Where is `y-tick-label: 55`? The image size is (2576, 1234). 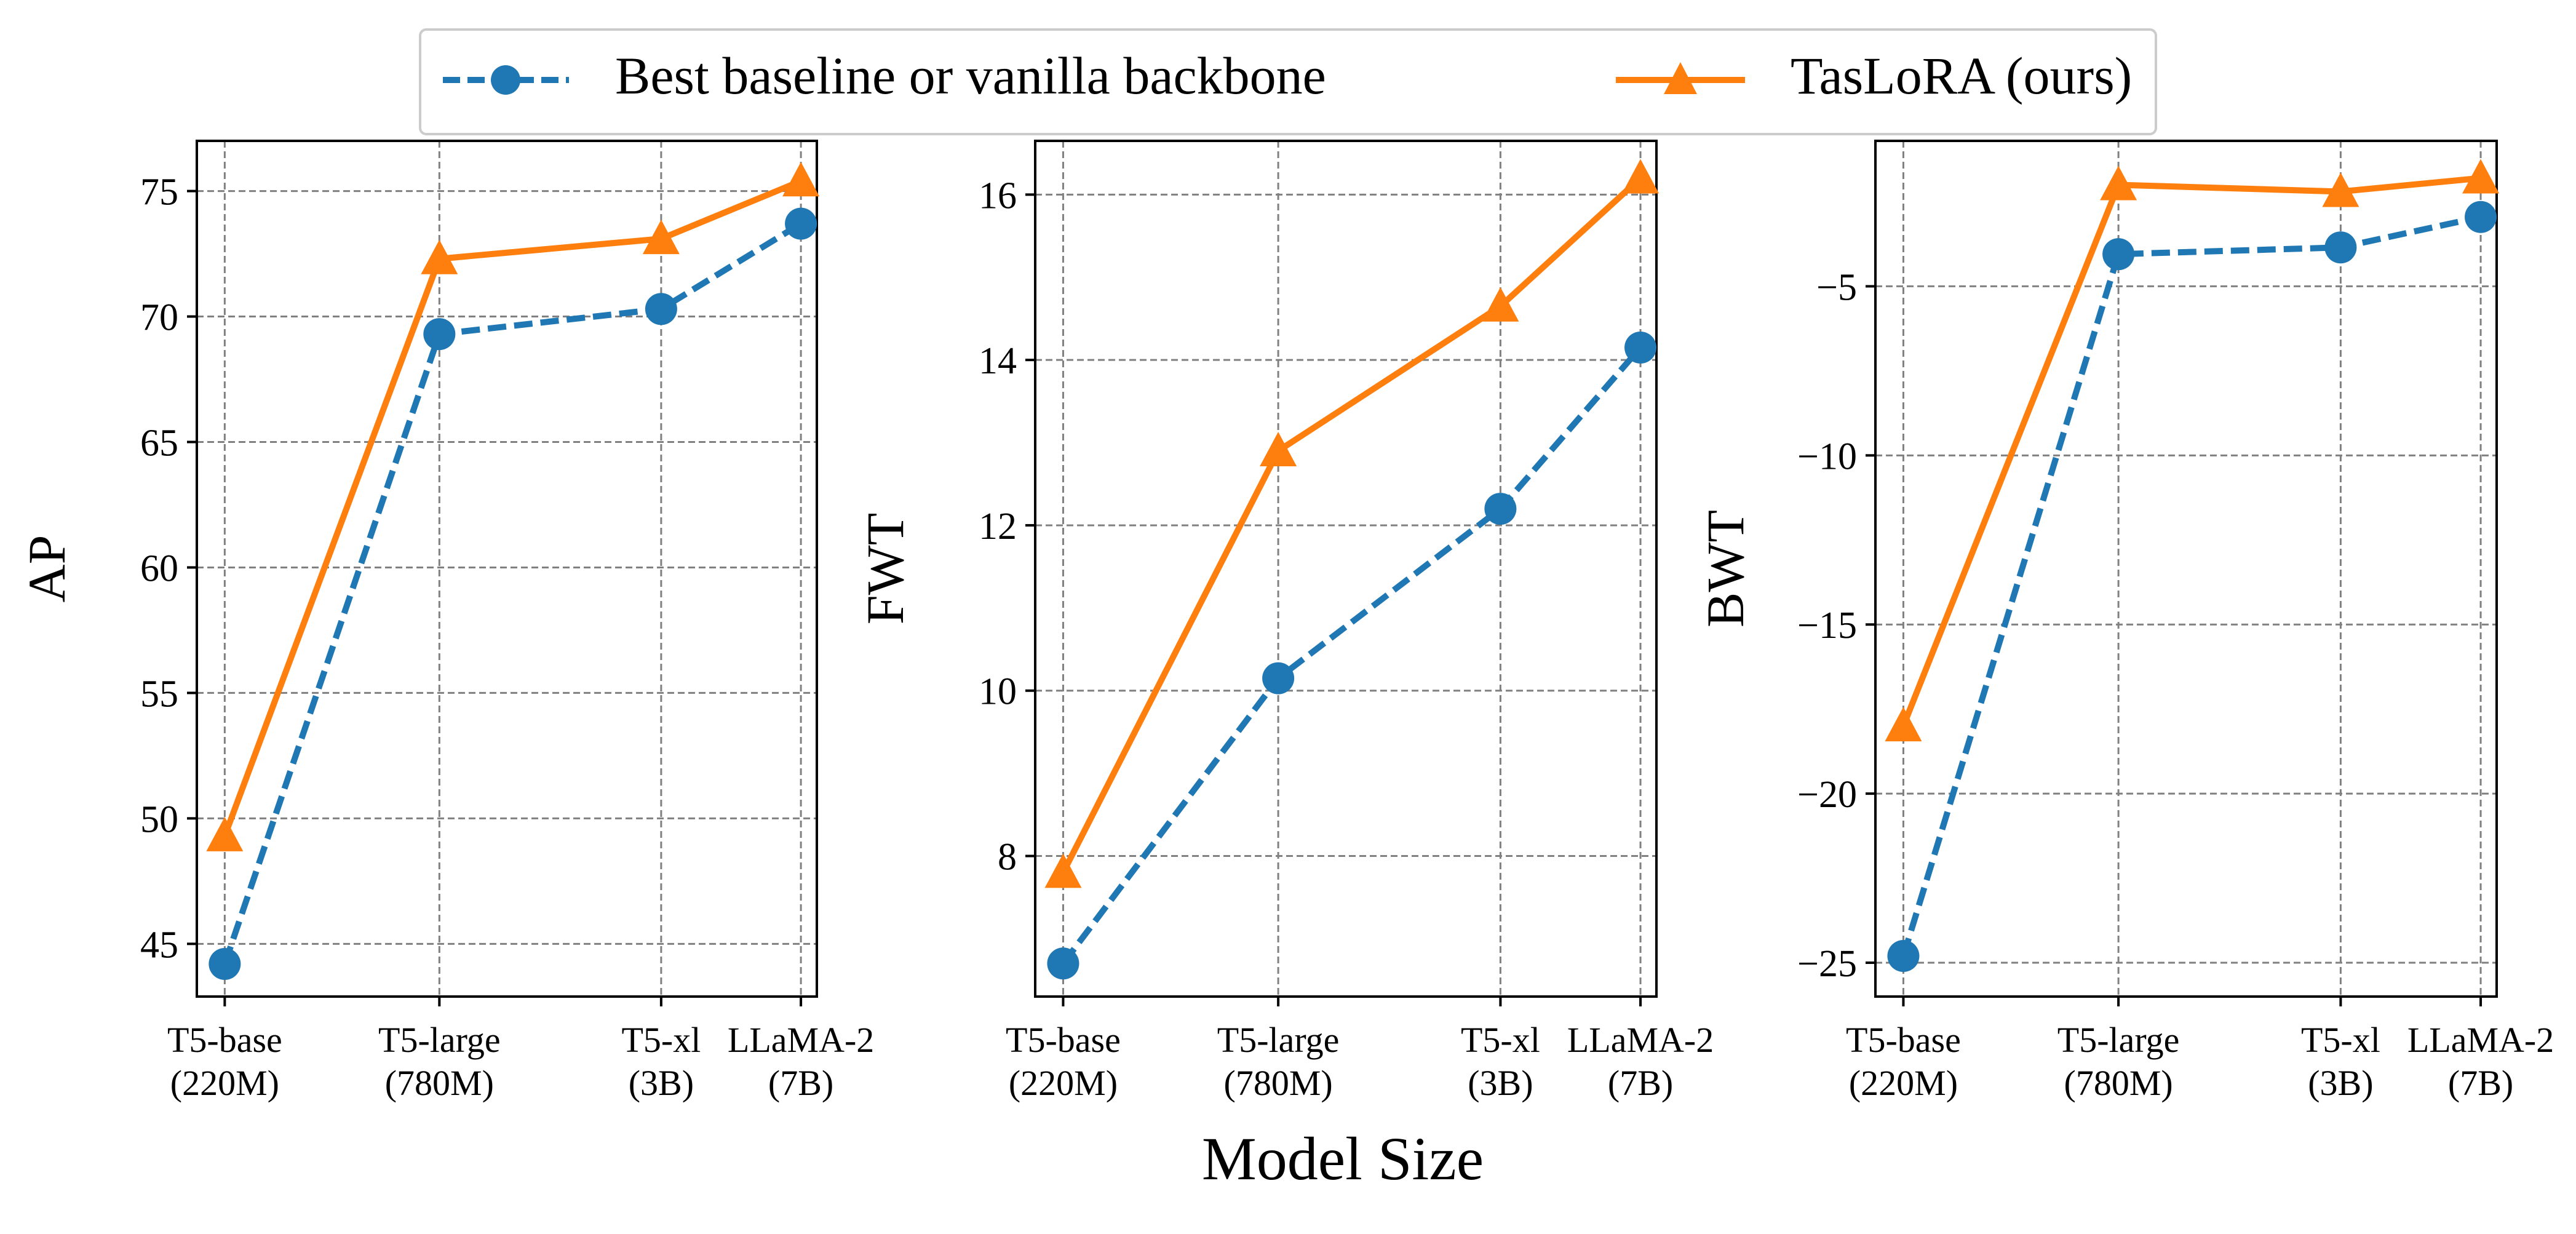 y-tick-label: 55 is located at coordinates (159, 694).